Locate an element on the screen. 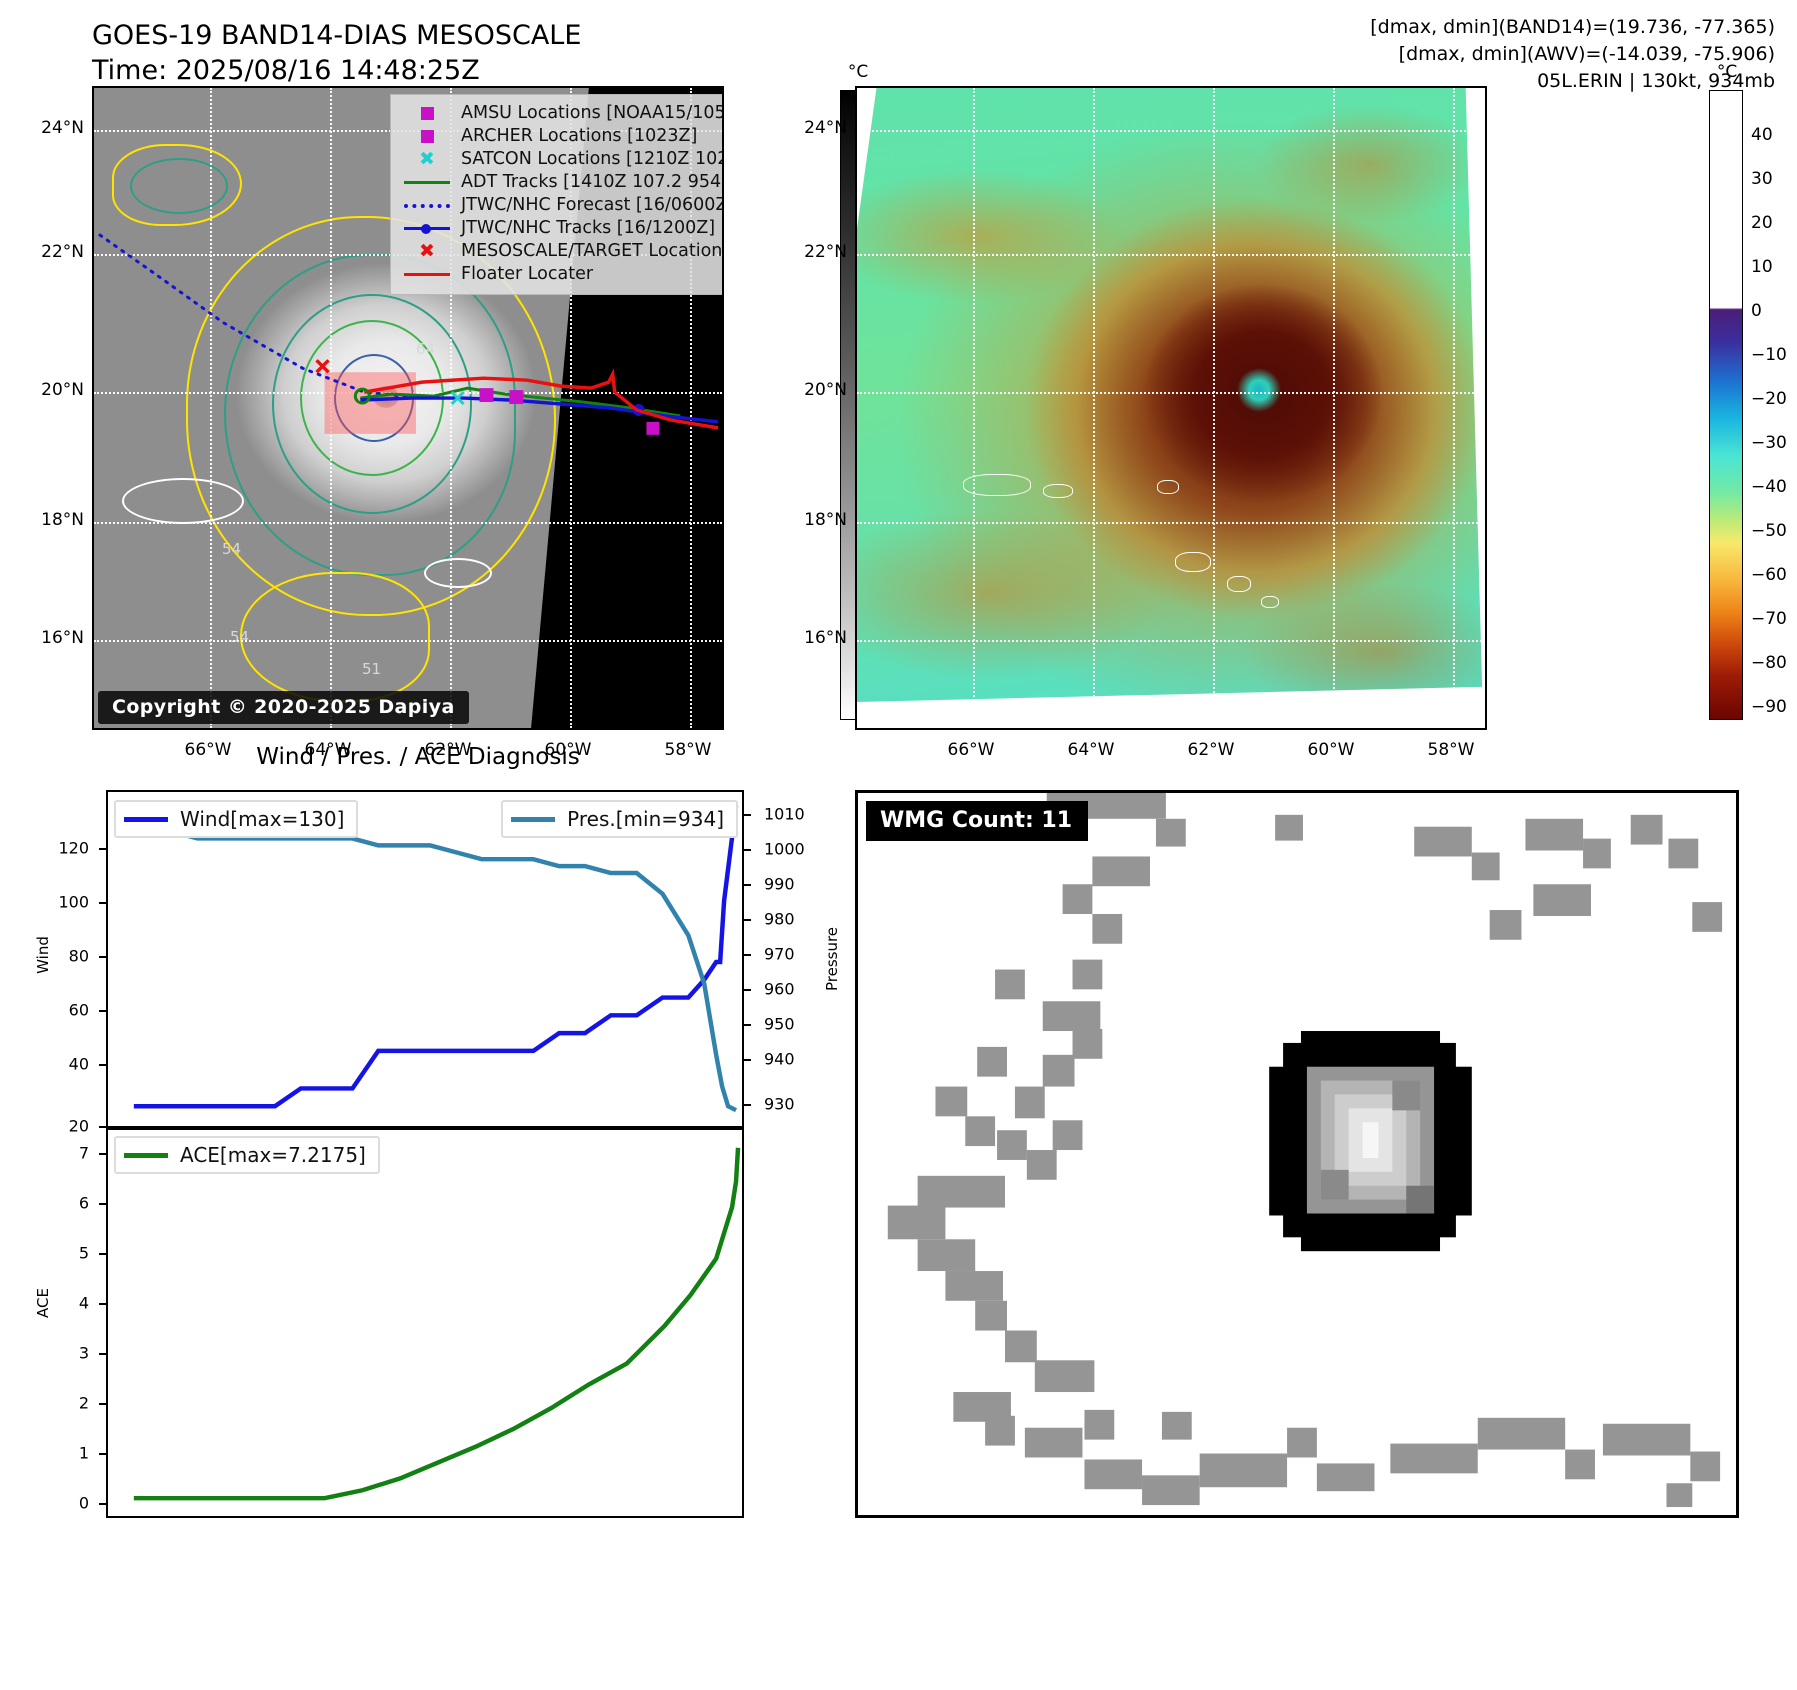 This screenshot has width=1797, height=1690. pressure-legend-label: Pres.[min=934] is located at coordinates (645, 819).